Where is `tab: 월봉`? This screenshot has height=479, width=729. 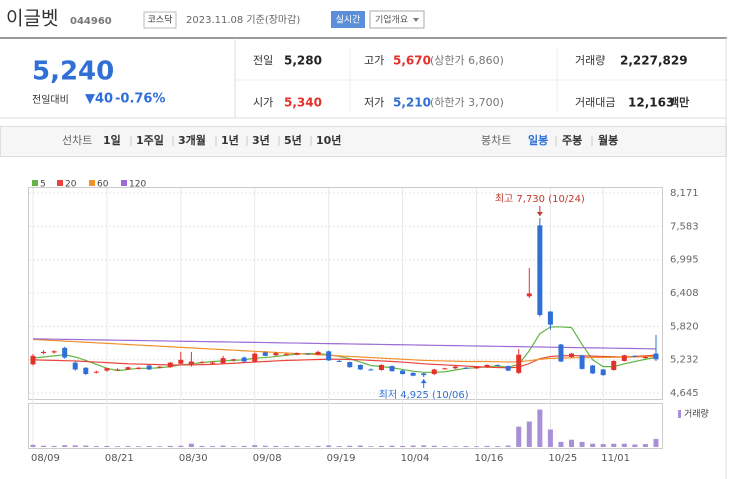 tab: 월봉 is located at coordinates (608, 140).